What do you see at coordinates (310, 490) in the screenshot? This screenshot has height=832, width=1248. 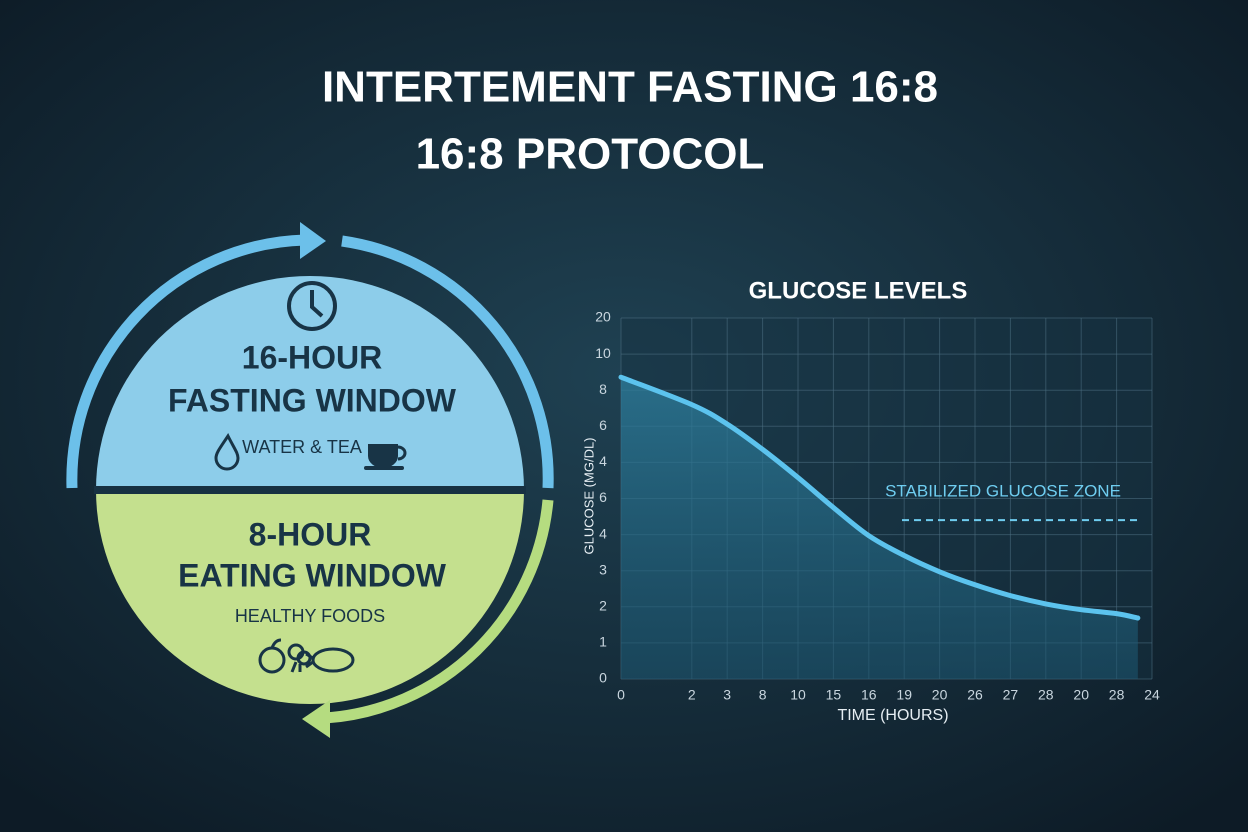 I see `divider` at bounding box center [310, 490].